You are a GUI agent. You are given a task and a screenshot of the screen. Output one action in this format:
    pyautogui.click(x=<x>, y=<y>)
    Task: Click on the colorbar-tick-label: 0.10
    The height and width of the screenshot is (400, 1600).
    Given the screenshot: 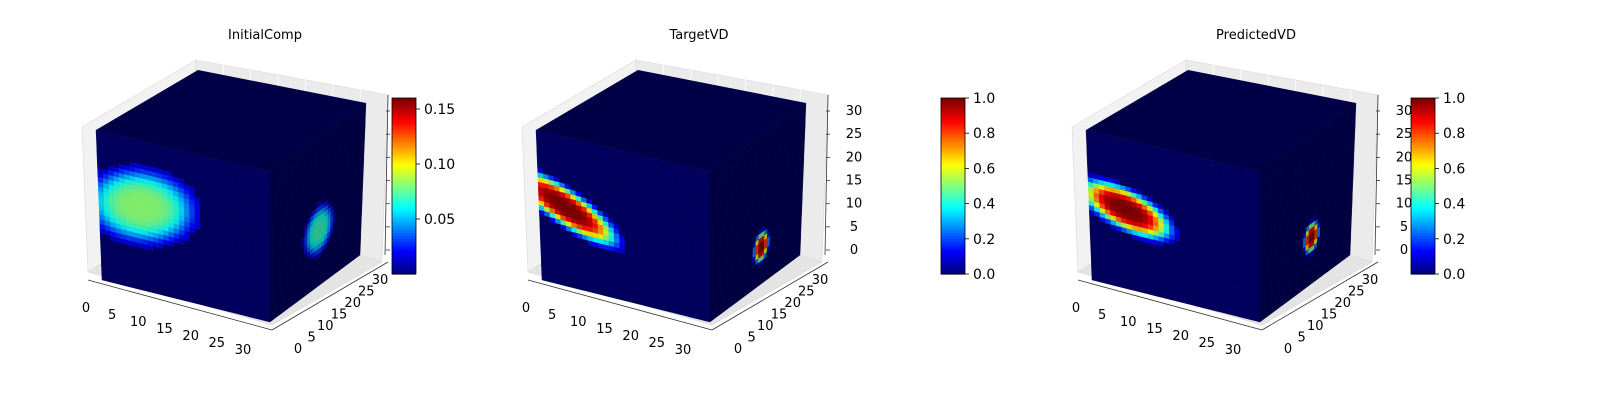 What is the action you would take?
    pyautogui.click(x=439, y=165)
    